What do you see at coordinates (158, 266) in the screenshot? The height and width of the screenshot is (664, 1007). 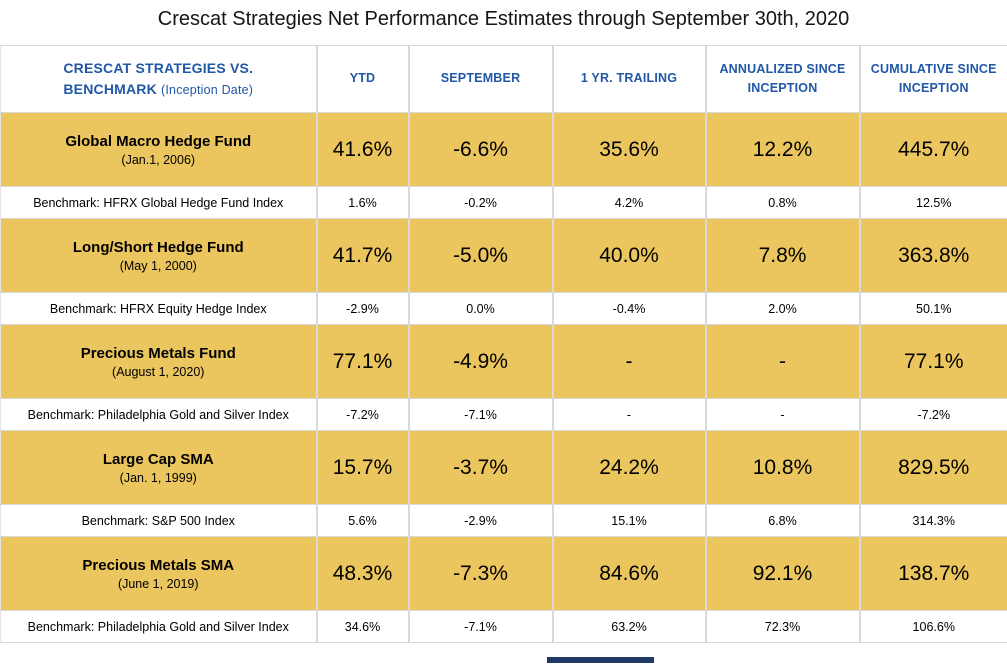 I see `fund-inception-date: (May 1, 2000)` at bounding box center [158, 266].